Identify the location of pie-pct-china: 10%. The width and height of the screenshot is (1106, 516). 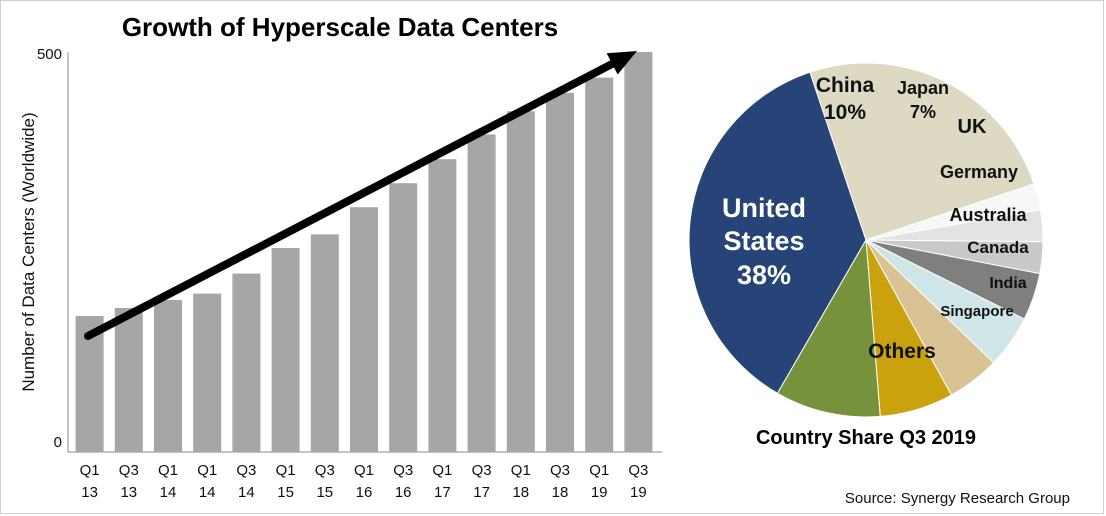
(845, 112).